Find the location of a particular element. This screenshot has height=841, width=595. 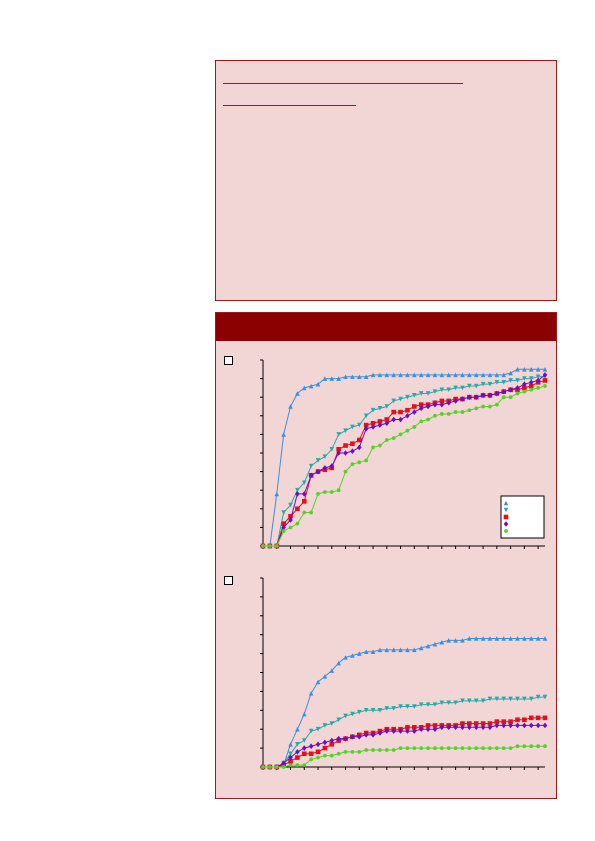

axes is located at coordinates (402, 673).